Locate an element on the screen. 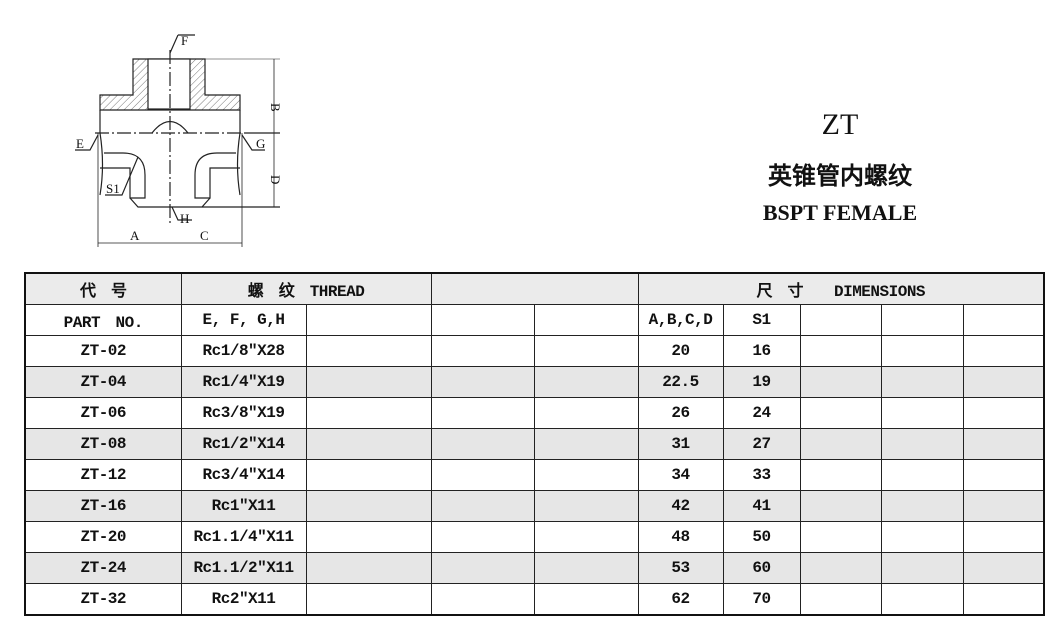 The height and width of the screenshot is (624, 1051). thread-cell: Rc1/2″X14 is located at coordinates (243, 444).